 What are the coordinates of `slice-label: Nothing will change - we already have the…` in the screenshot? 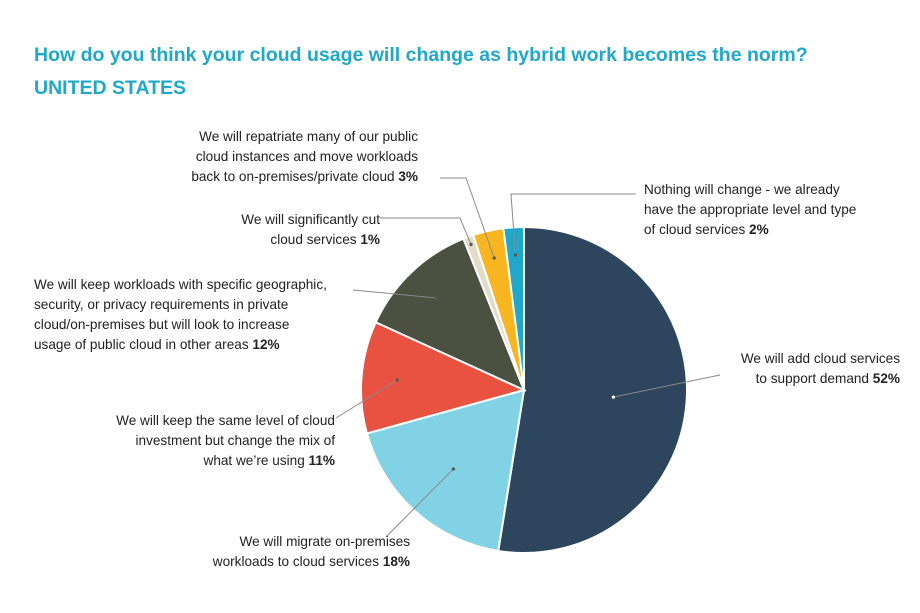 It's located at (774, 210).